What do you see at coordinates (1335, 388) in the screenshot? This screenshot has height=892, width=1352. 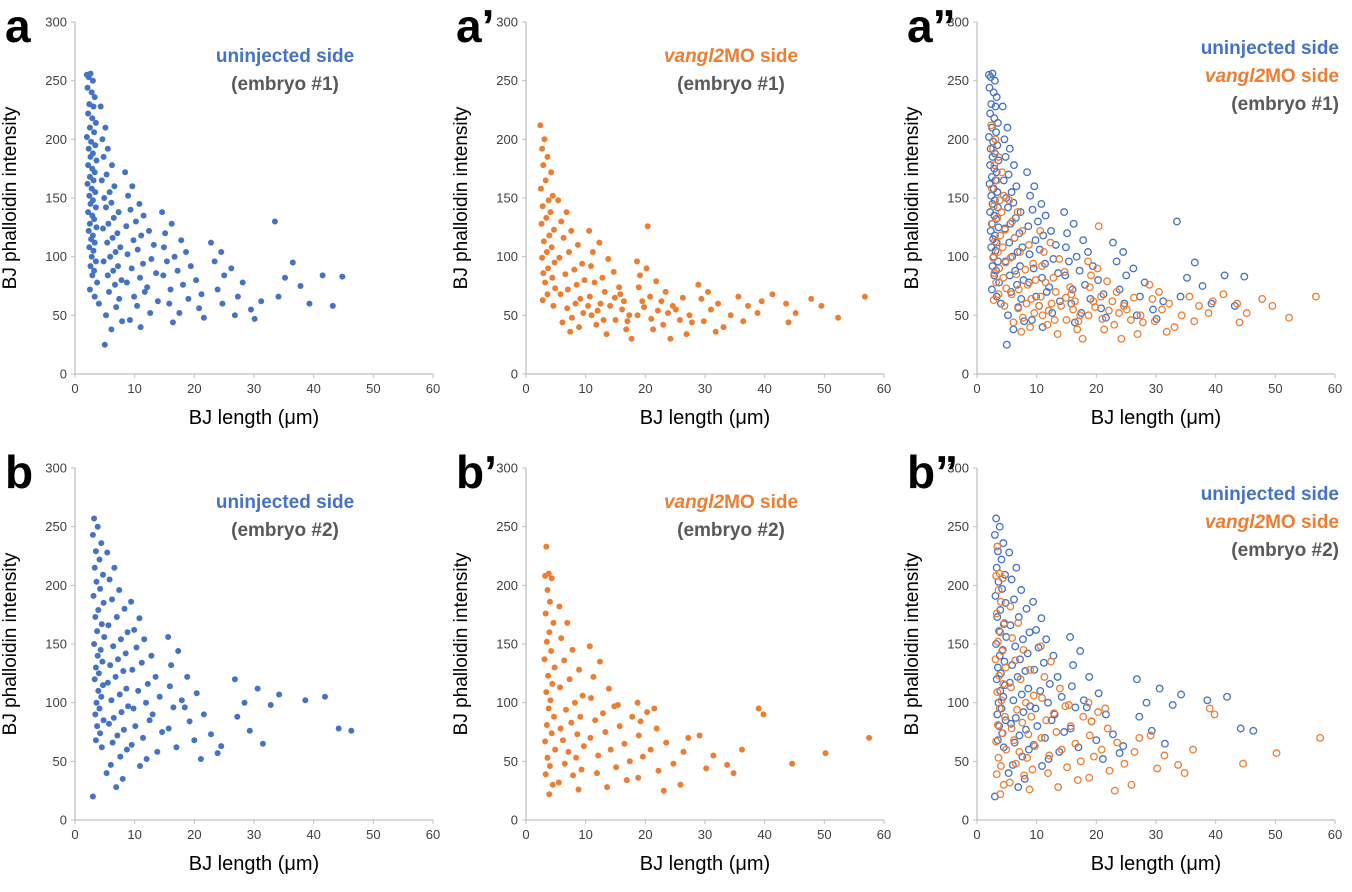 I see `x-tick-label: 60` at bounding box center [1335, 388].